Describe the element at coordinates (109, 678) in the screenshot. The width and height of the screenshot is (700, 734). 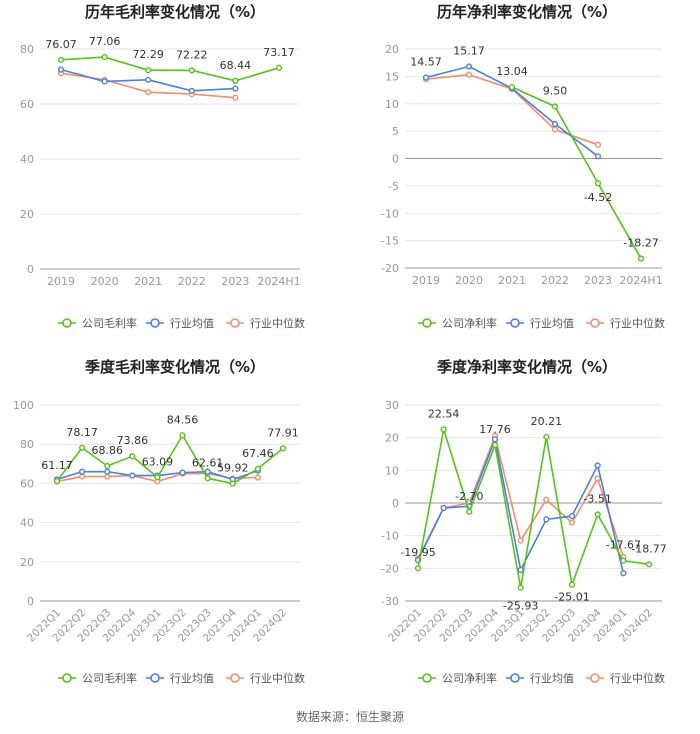
I see `legend-label: 公司毛利率` at that location.